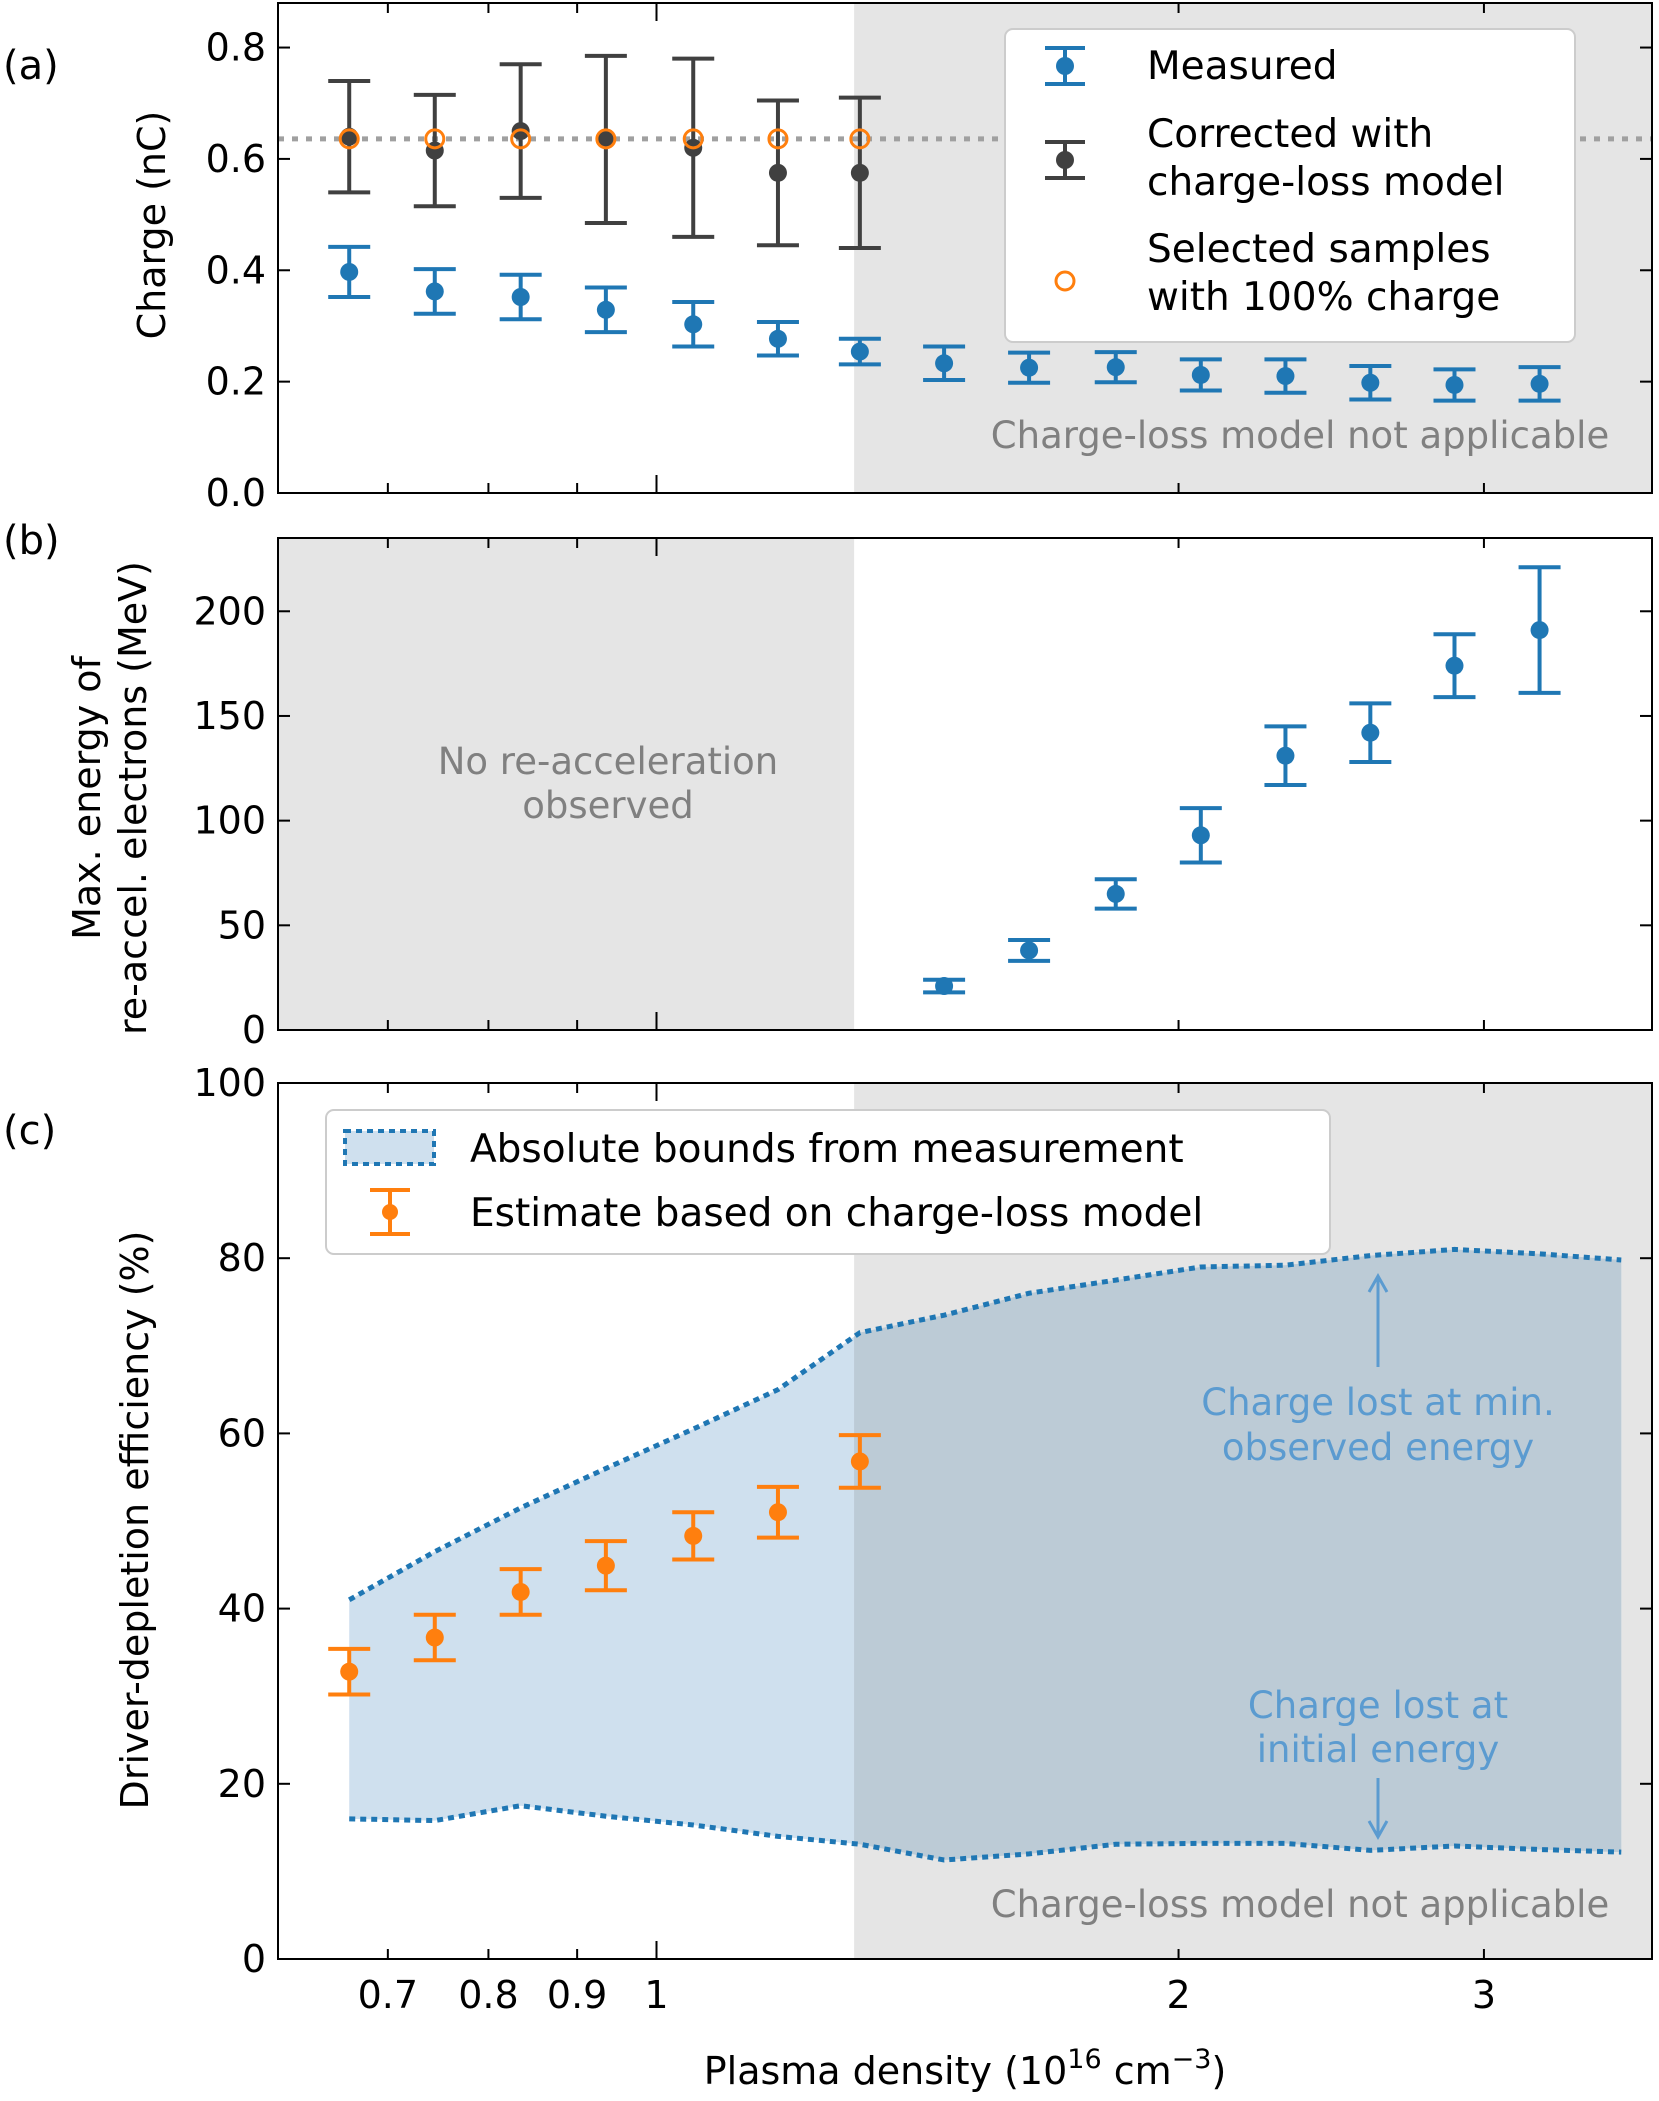 This screenshot has width=1659, height=2101. I want to click on x-axis-label-part: ), so click(1218, 2071).